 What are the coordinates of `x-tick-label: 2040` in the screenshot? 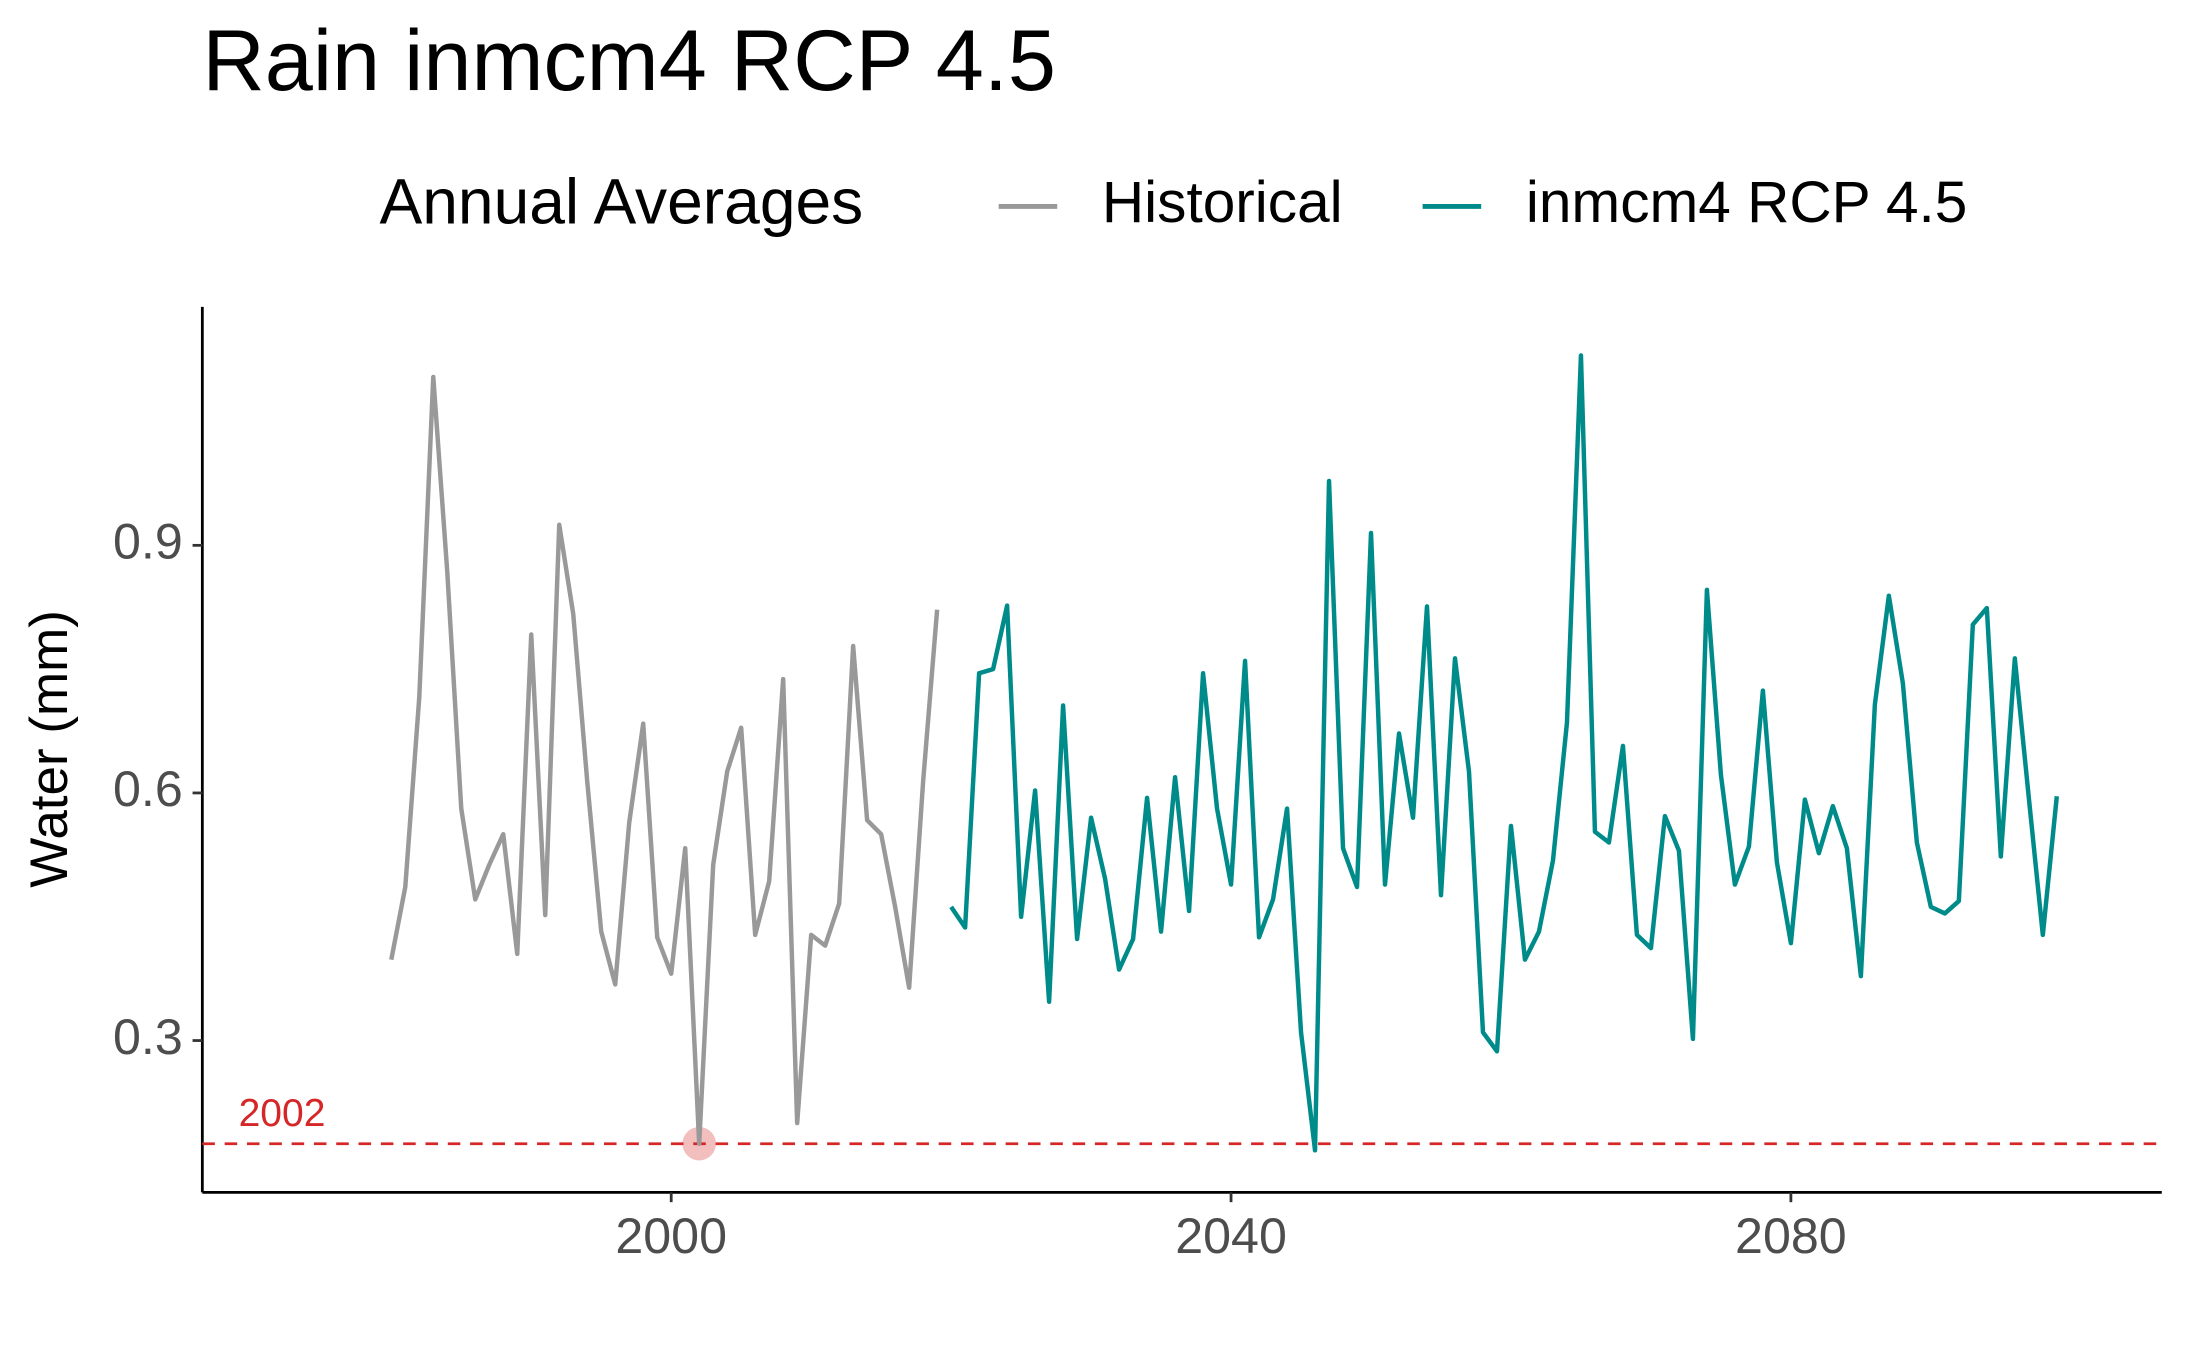 It's located at (1231, 1236).